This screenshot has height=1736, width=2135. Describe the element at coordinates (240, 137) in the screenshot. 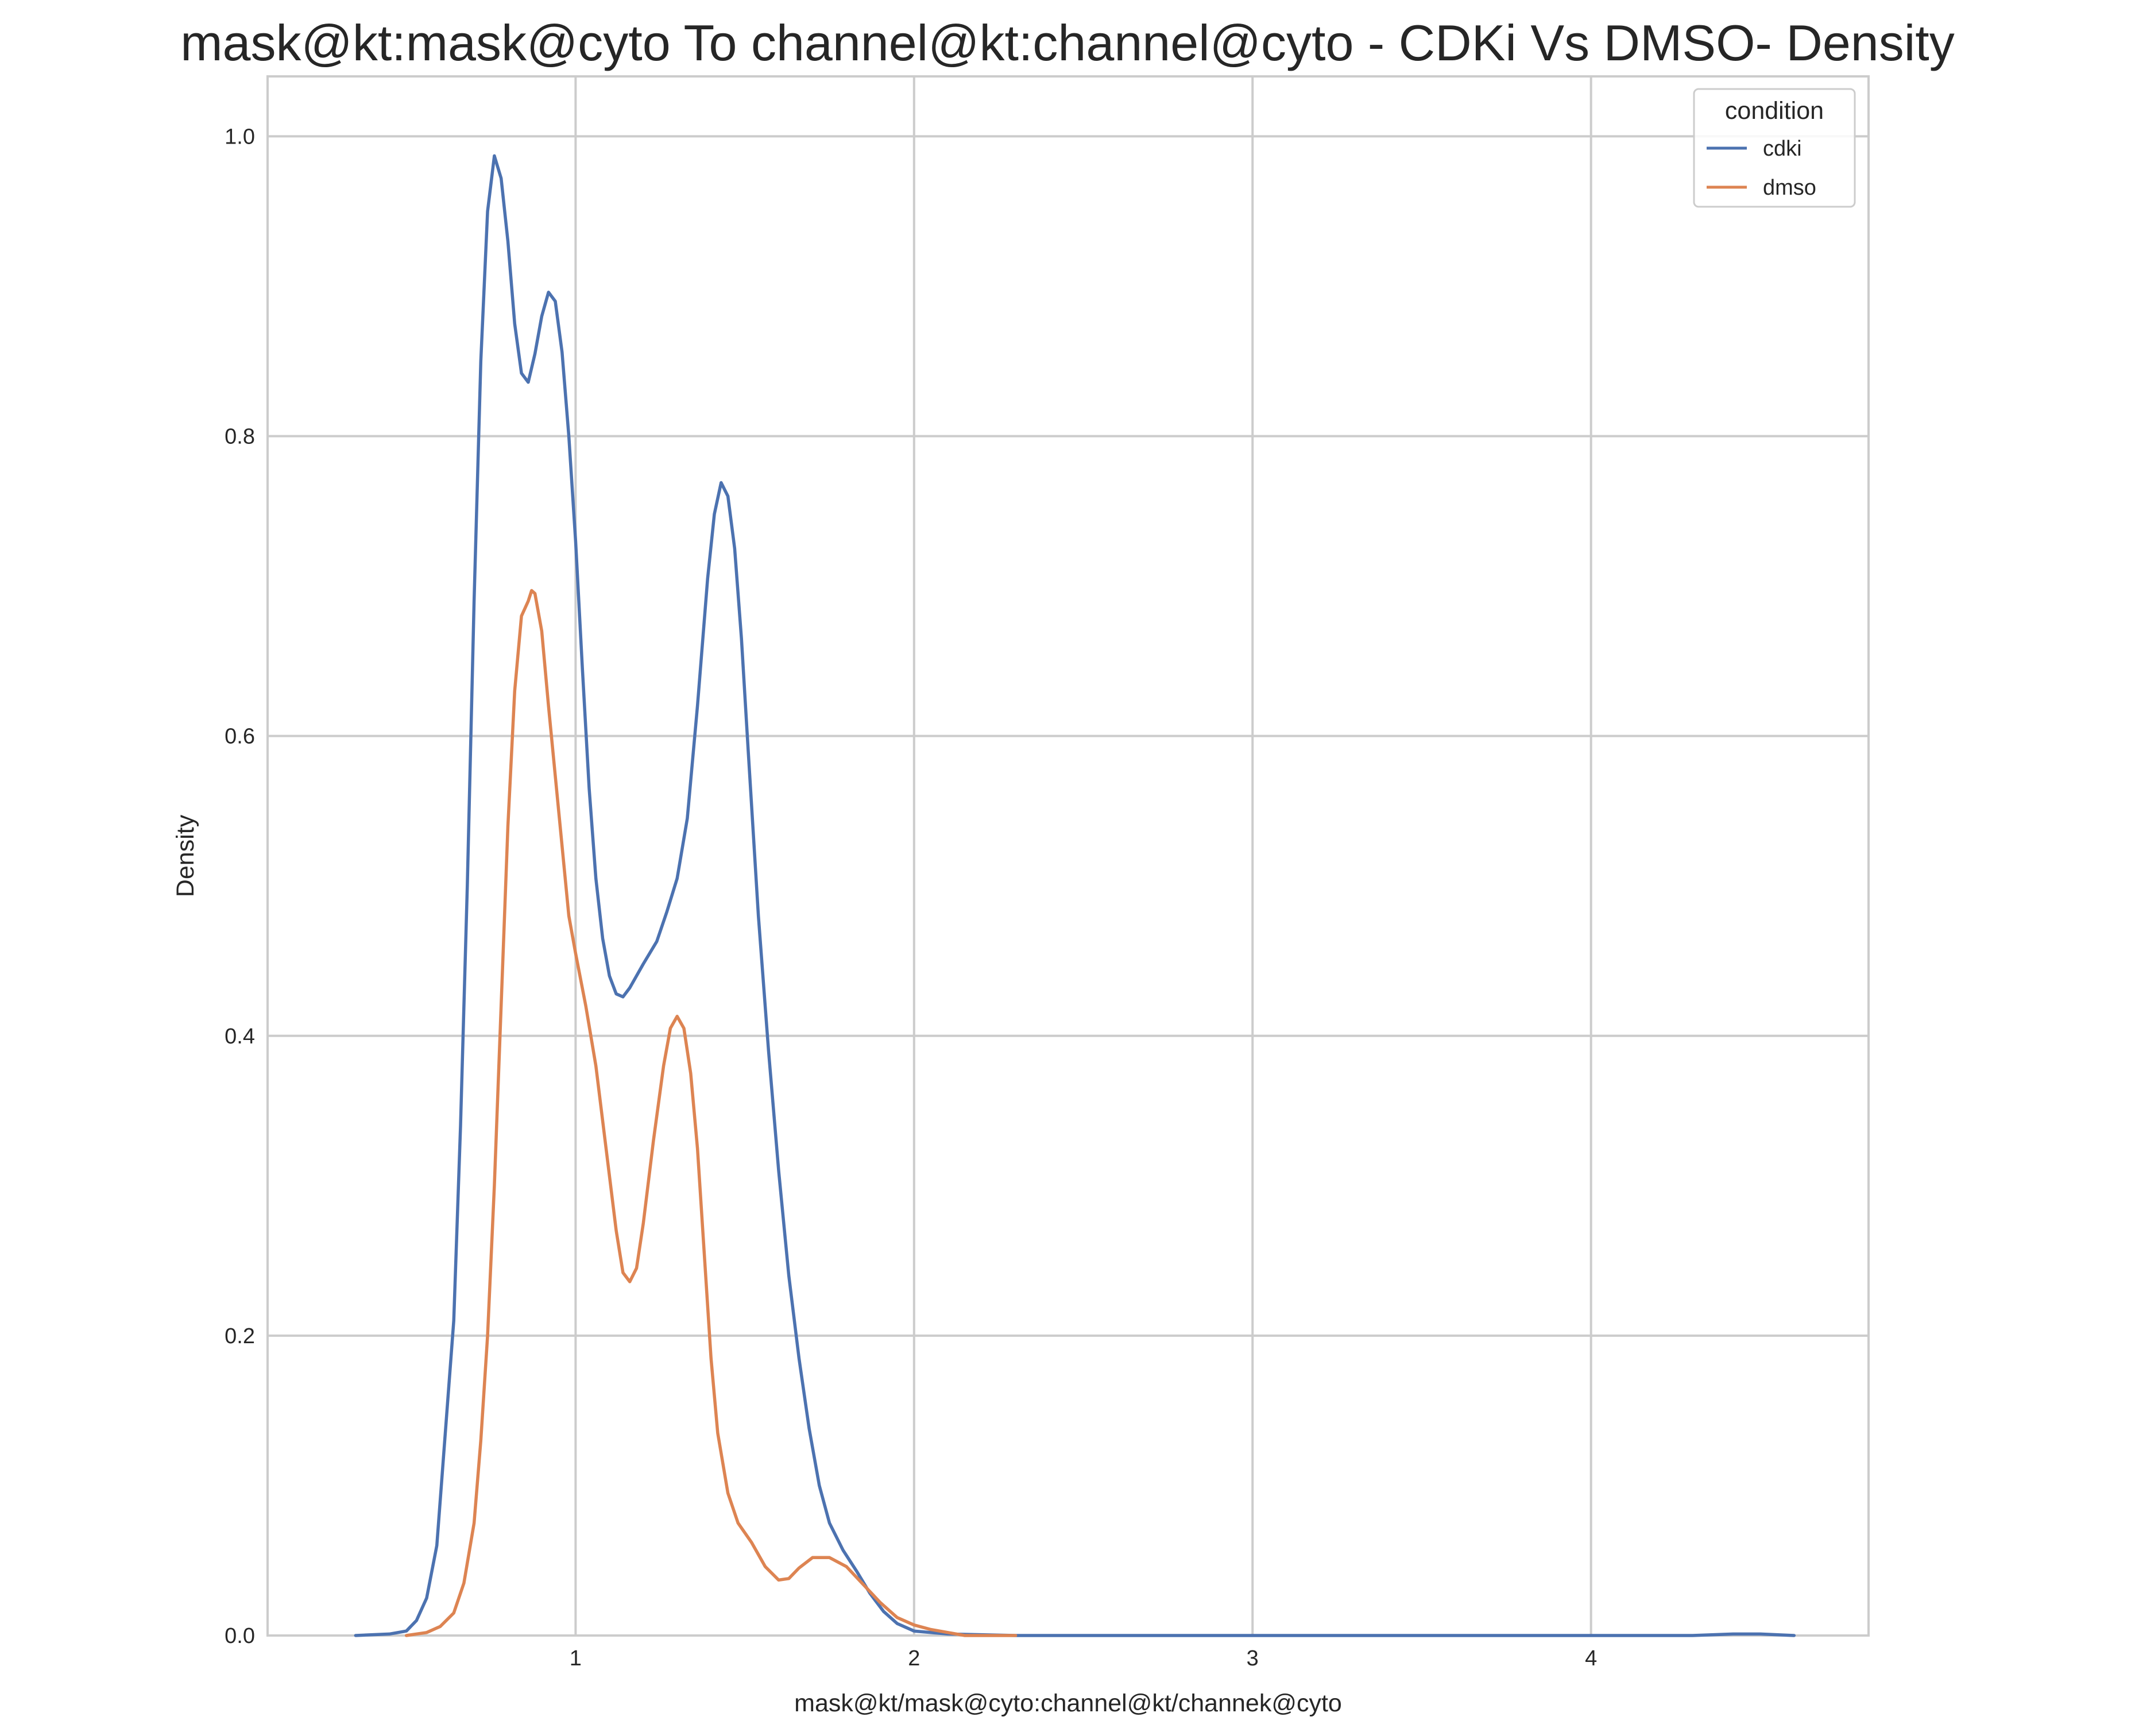

I see `y-tick-label: 1.0` at that location.